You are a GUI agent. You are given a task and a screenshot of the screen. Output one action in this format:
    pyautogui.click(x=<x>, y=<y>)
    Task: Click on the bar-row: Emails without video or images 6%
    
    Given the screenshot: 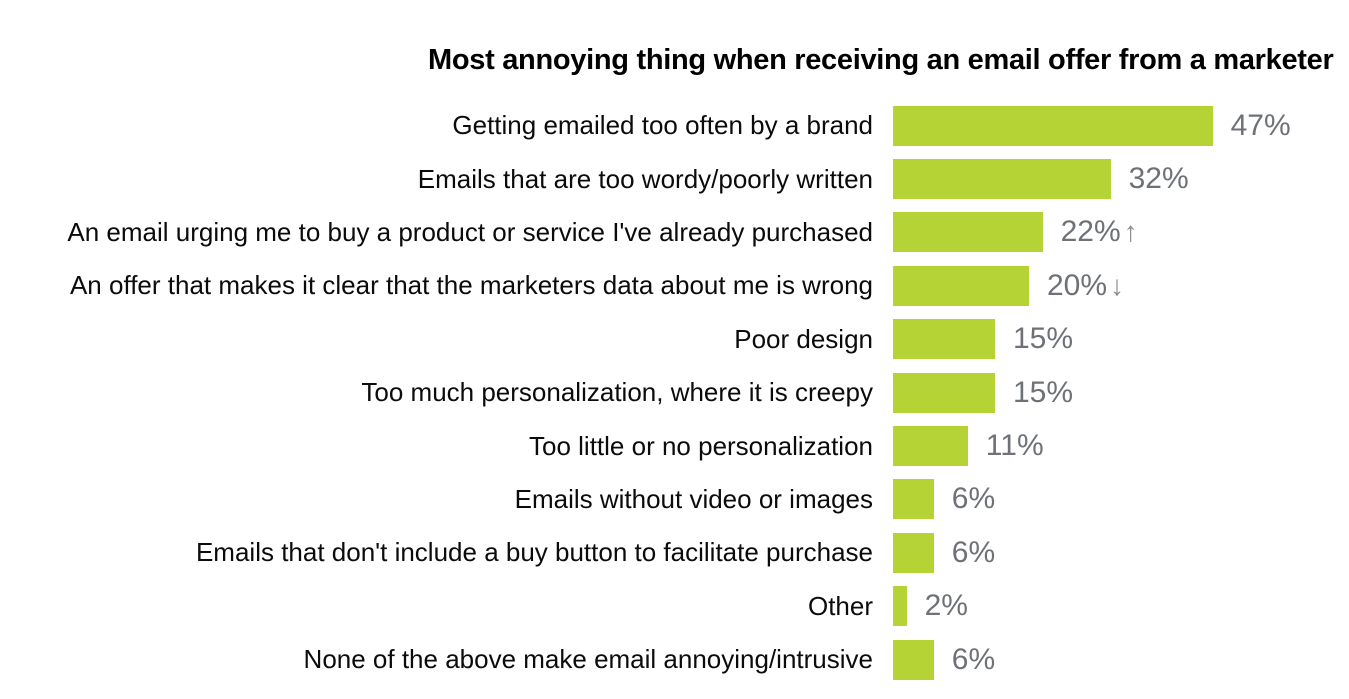 What is the action you would take?
    pyautogui.click(x=674, y=499)
    